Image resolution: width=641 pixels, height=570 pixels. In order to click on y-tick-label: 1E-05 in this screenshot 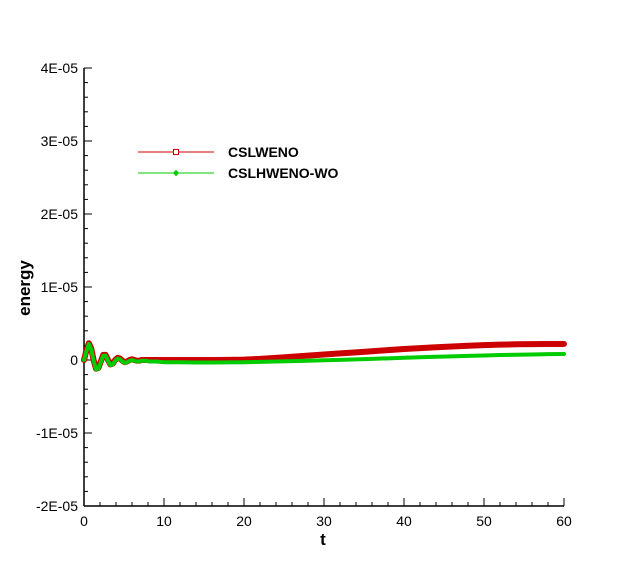, I will do `click(60, 287)`.